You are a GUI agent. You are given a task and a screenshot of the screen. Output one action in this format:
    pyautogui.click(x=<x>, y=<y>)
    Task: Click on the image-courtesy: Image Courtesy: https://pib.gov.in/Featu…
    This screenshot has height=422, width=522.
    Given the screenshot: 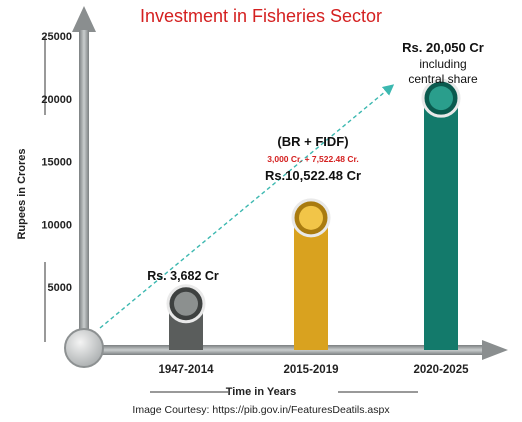 What is the action you would take?
    pyautogui.click(x=261, y=410)
    